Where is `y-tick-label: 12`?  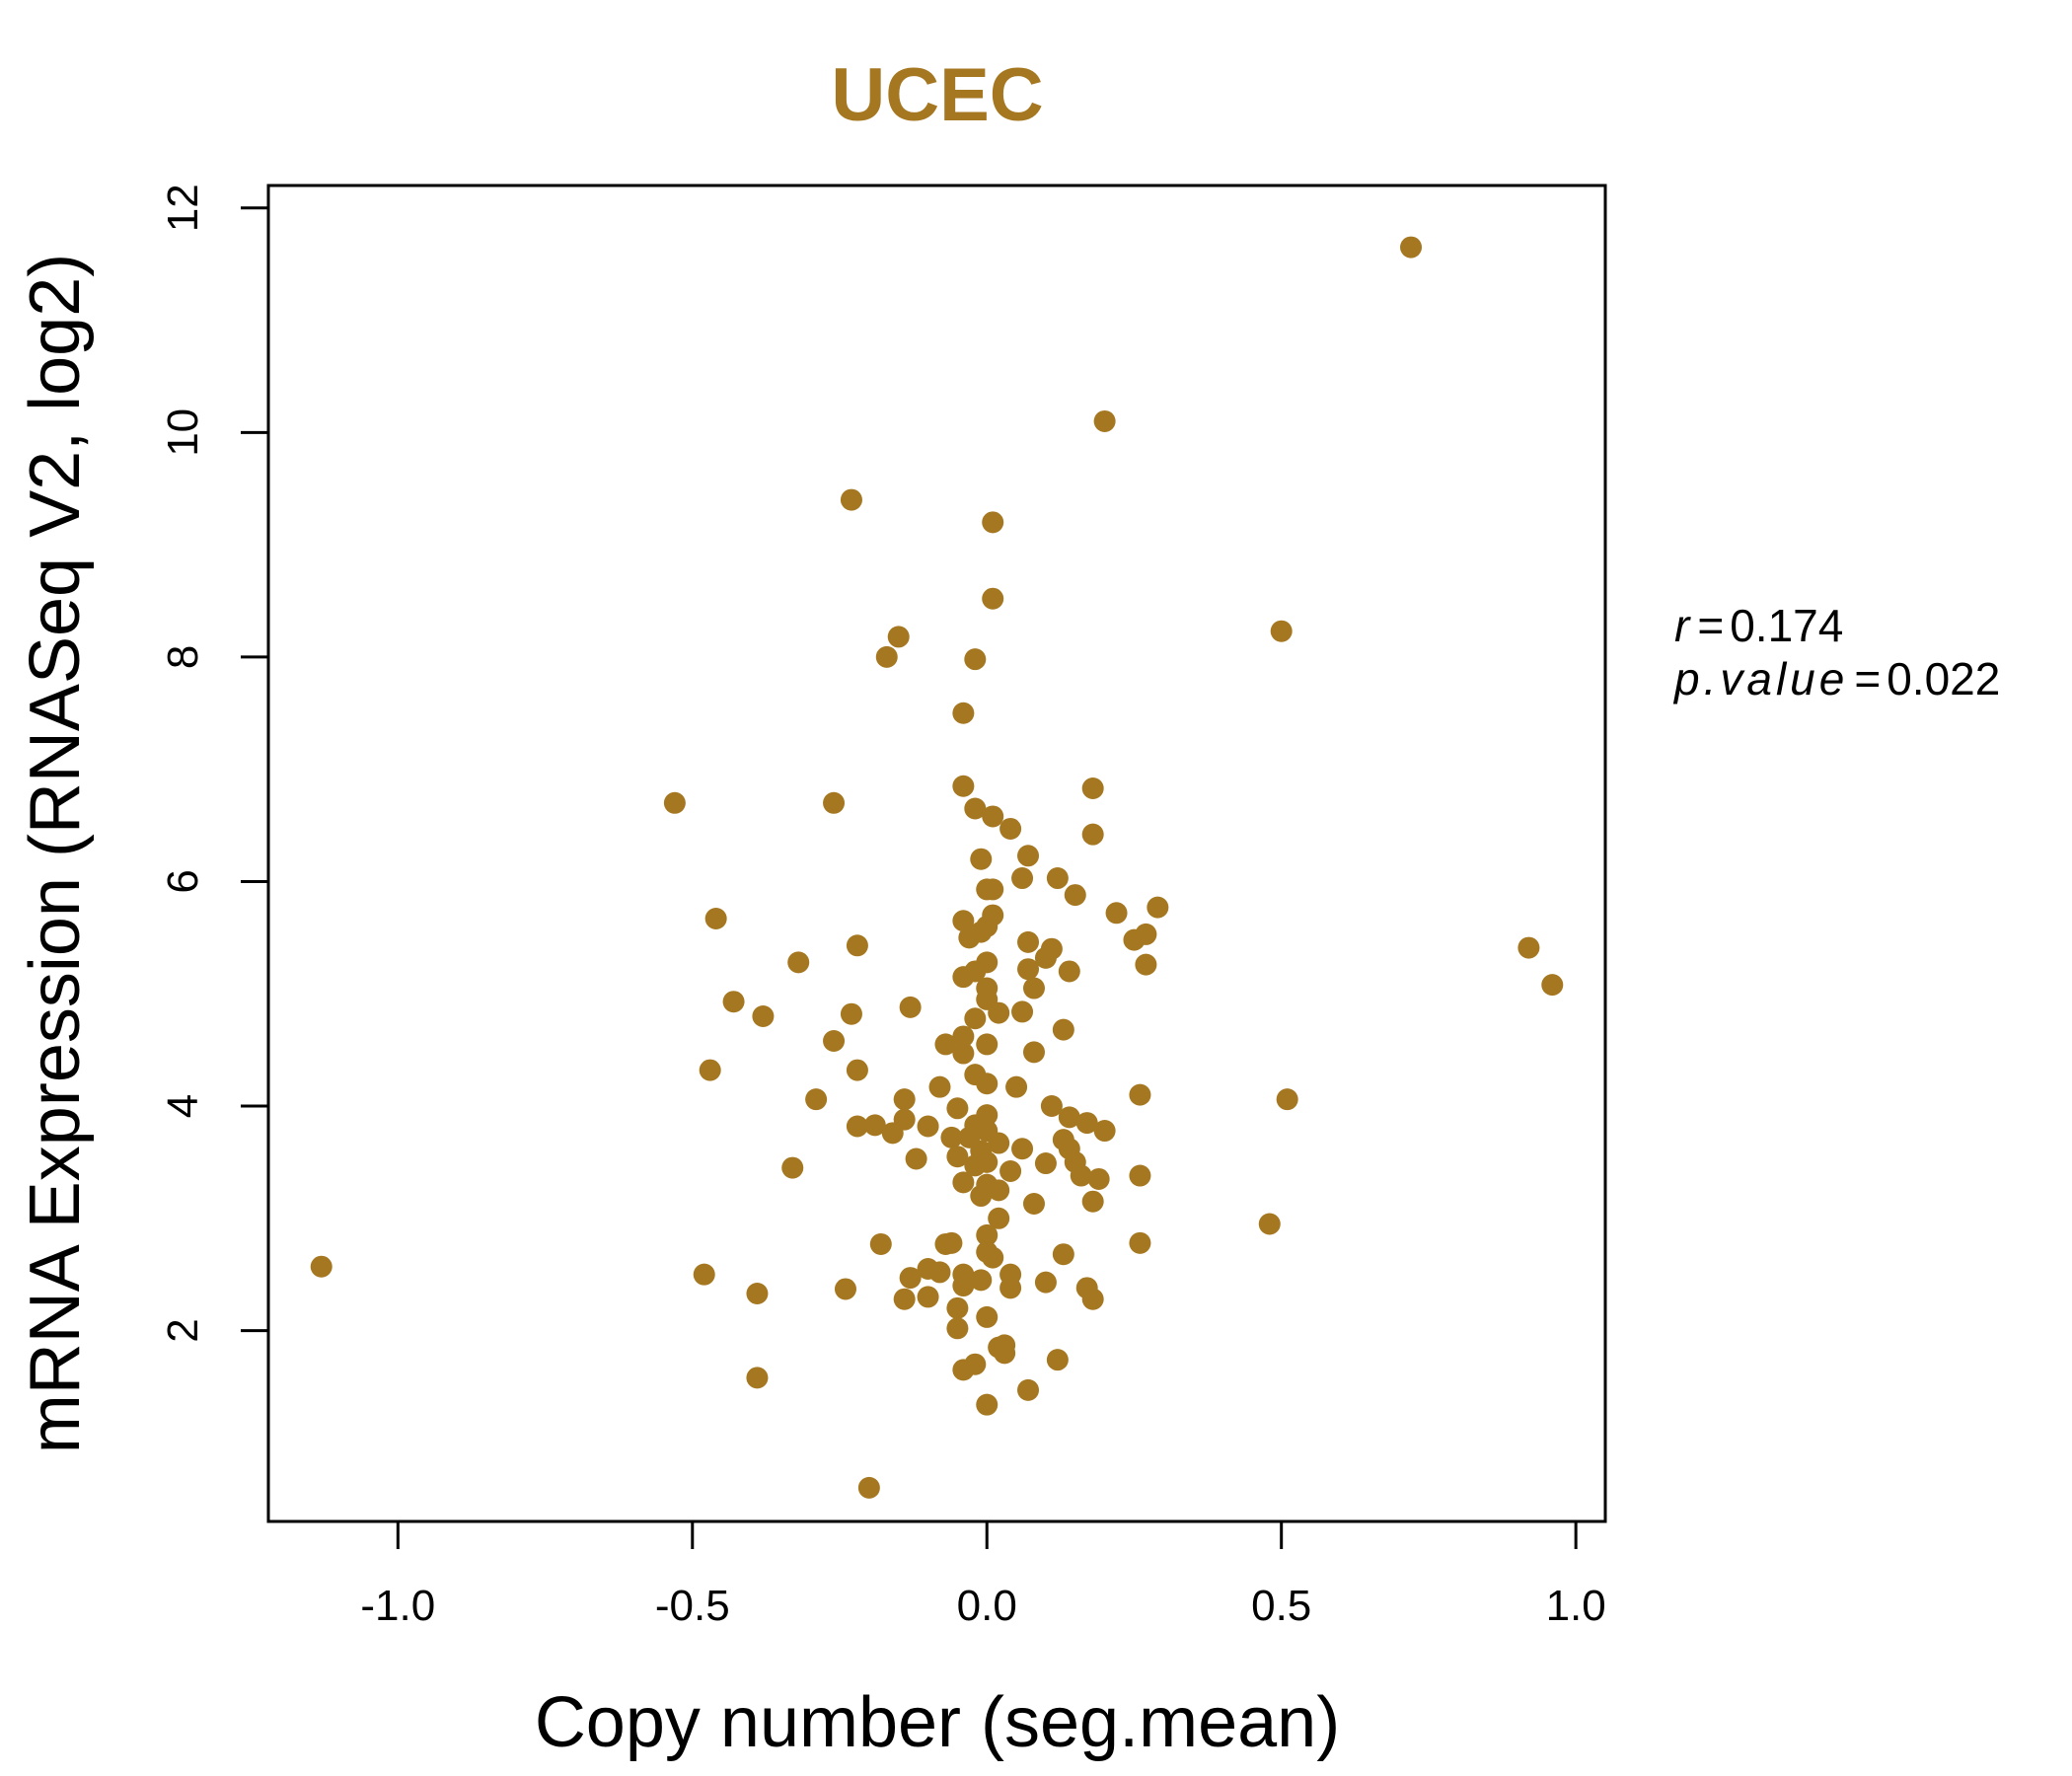 y-tick-label: 12 is located at coordinates (183, 208).